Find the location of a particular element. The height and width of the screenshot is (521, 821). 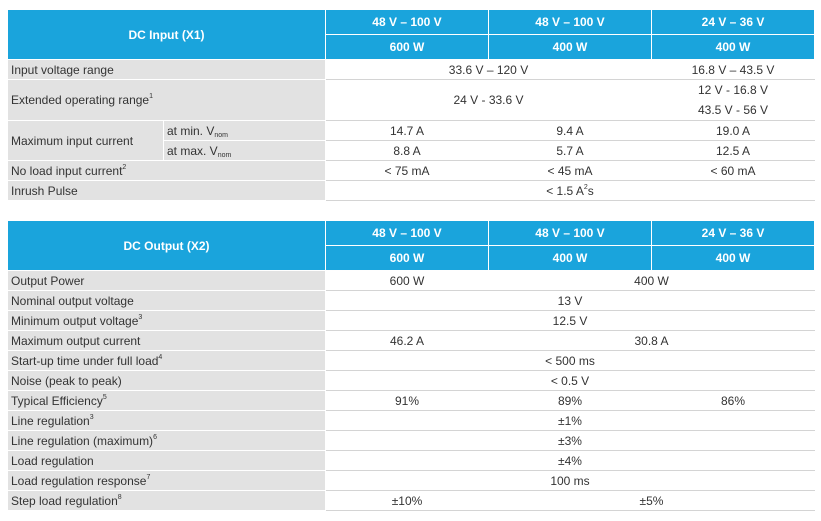

table-row: Step load regulation8 ±10% ±5% is located at coordinates (411, 500).